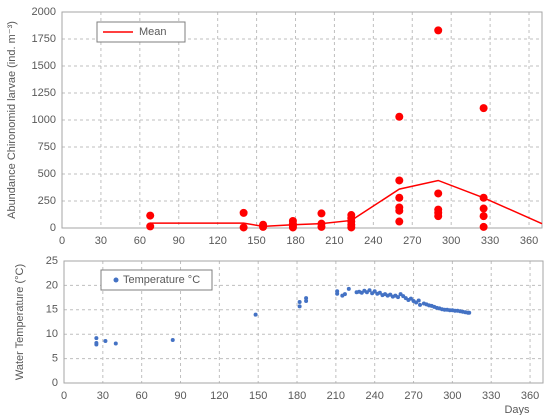  What do you see at coordinates (12, 120) in the screenshot?
I see `y-axis-label: Abundance Chironomid larvae (ind. m⁻³)` at bounding box center [12, 120].